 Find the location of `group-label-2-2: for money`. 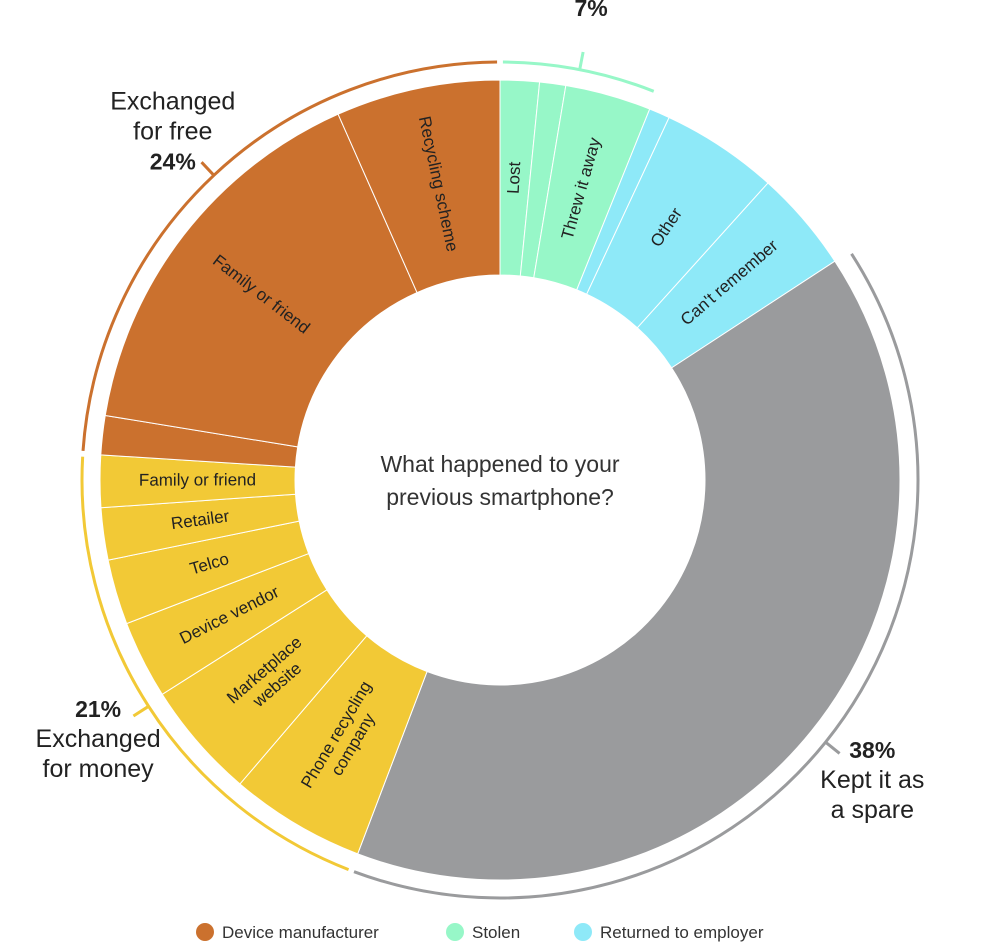

group-label-2-2: for money is located at coordinates (99, 769).